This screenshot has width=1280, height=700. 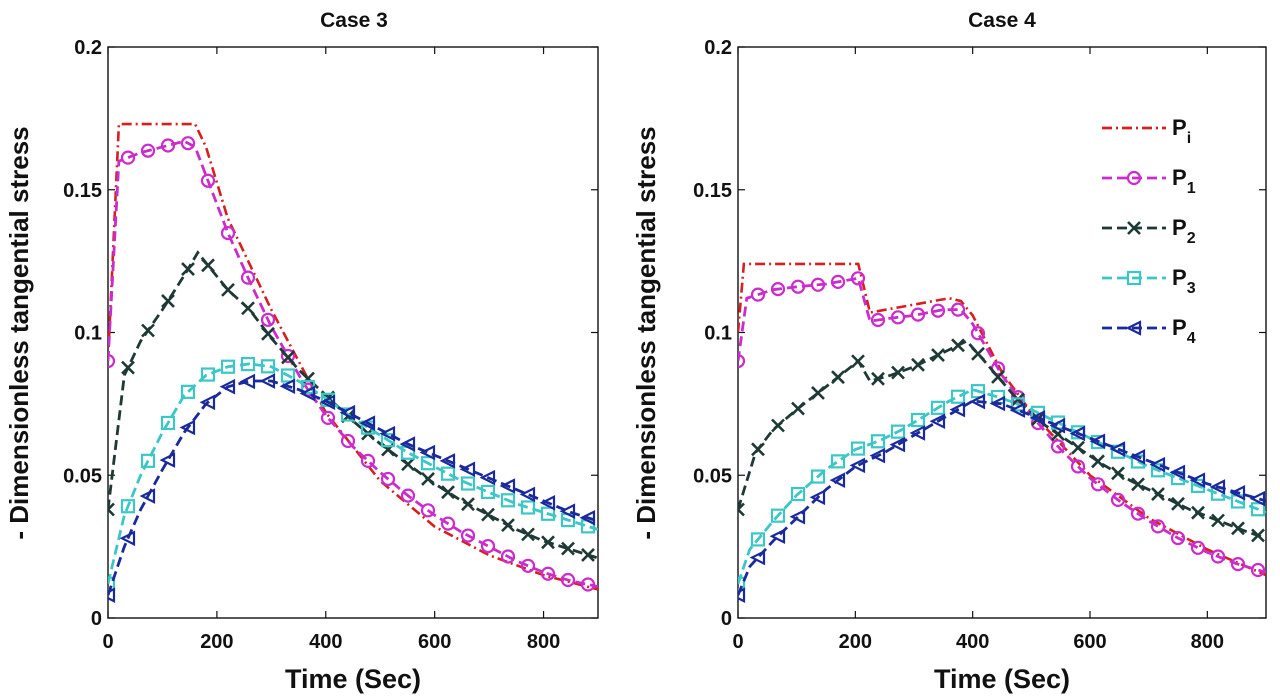 What do you see at coordinates (737, 642) in the screenshot?
I see `x-tick-label: 0` at bounding box center [737, 642].